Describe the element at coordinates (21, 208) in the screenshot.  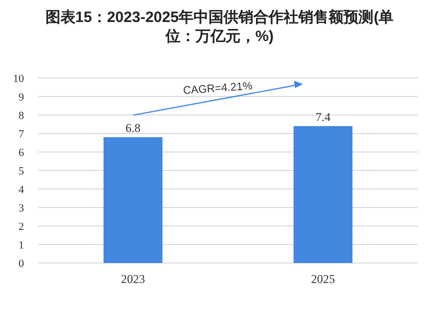
I see `y-tick-label: 3` at that location.